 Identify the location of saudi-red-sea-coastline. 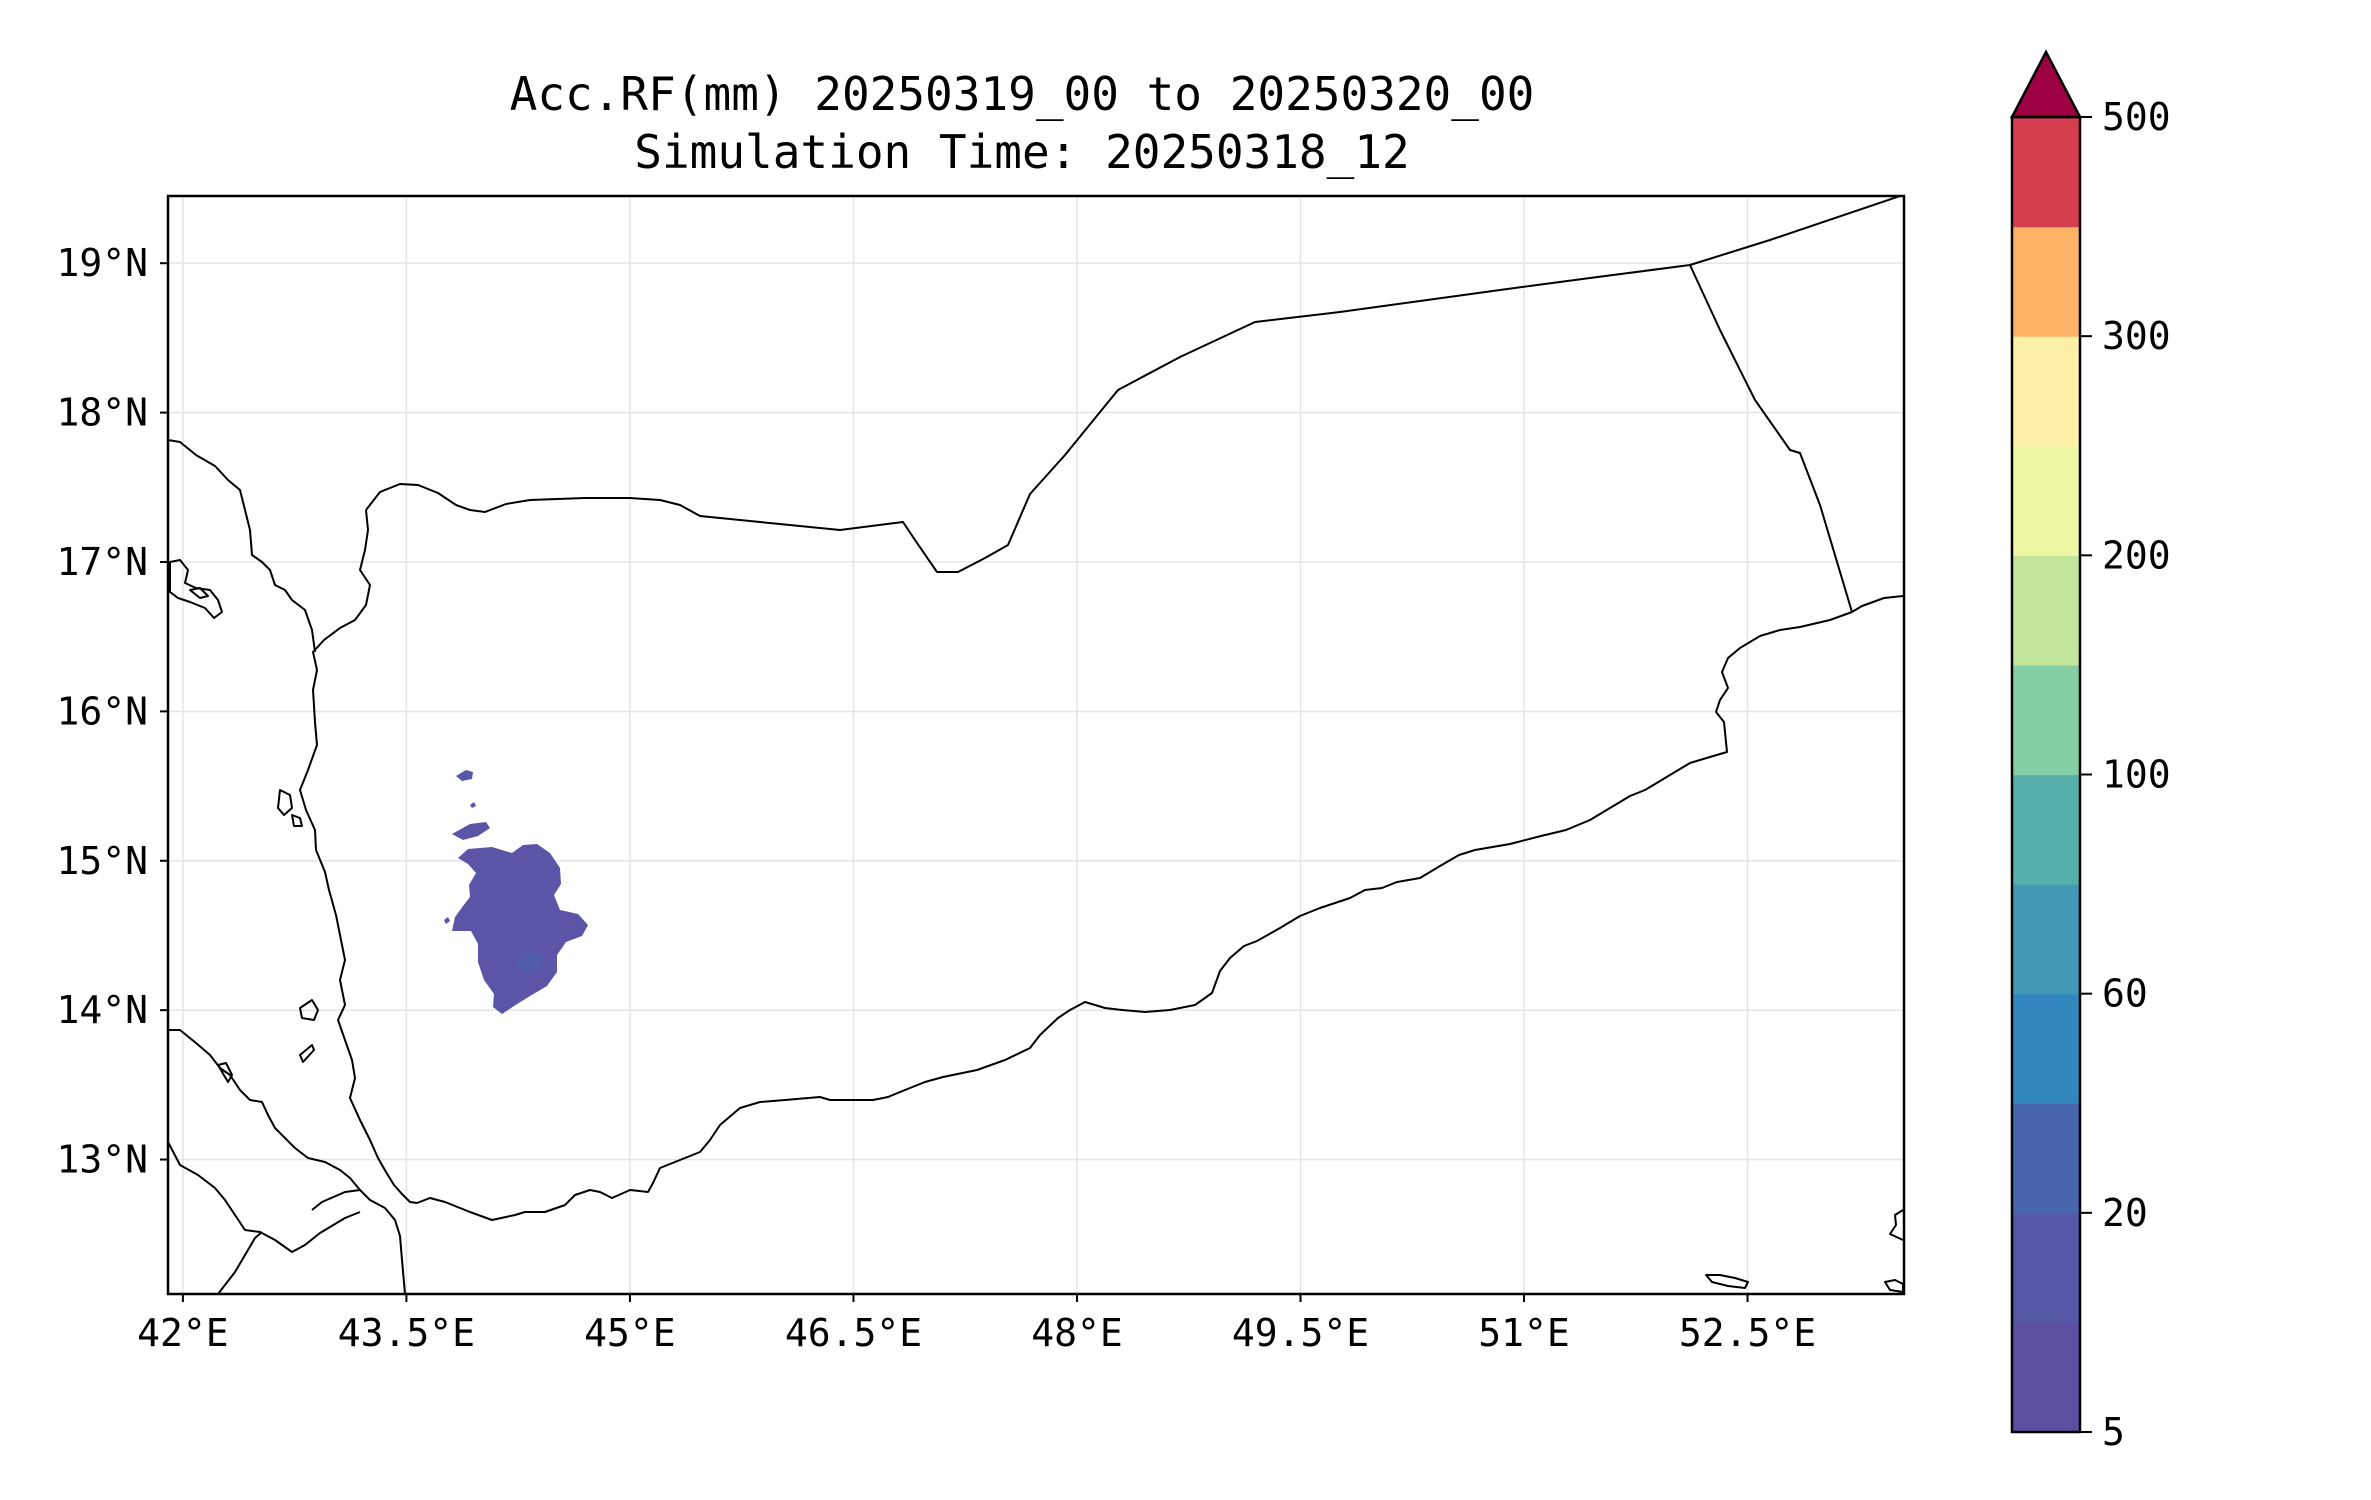
(242, 546).